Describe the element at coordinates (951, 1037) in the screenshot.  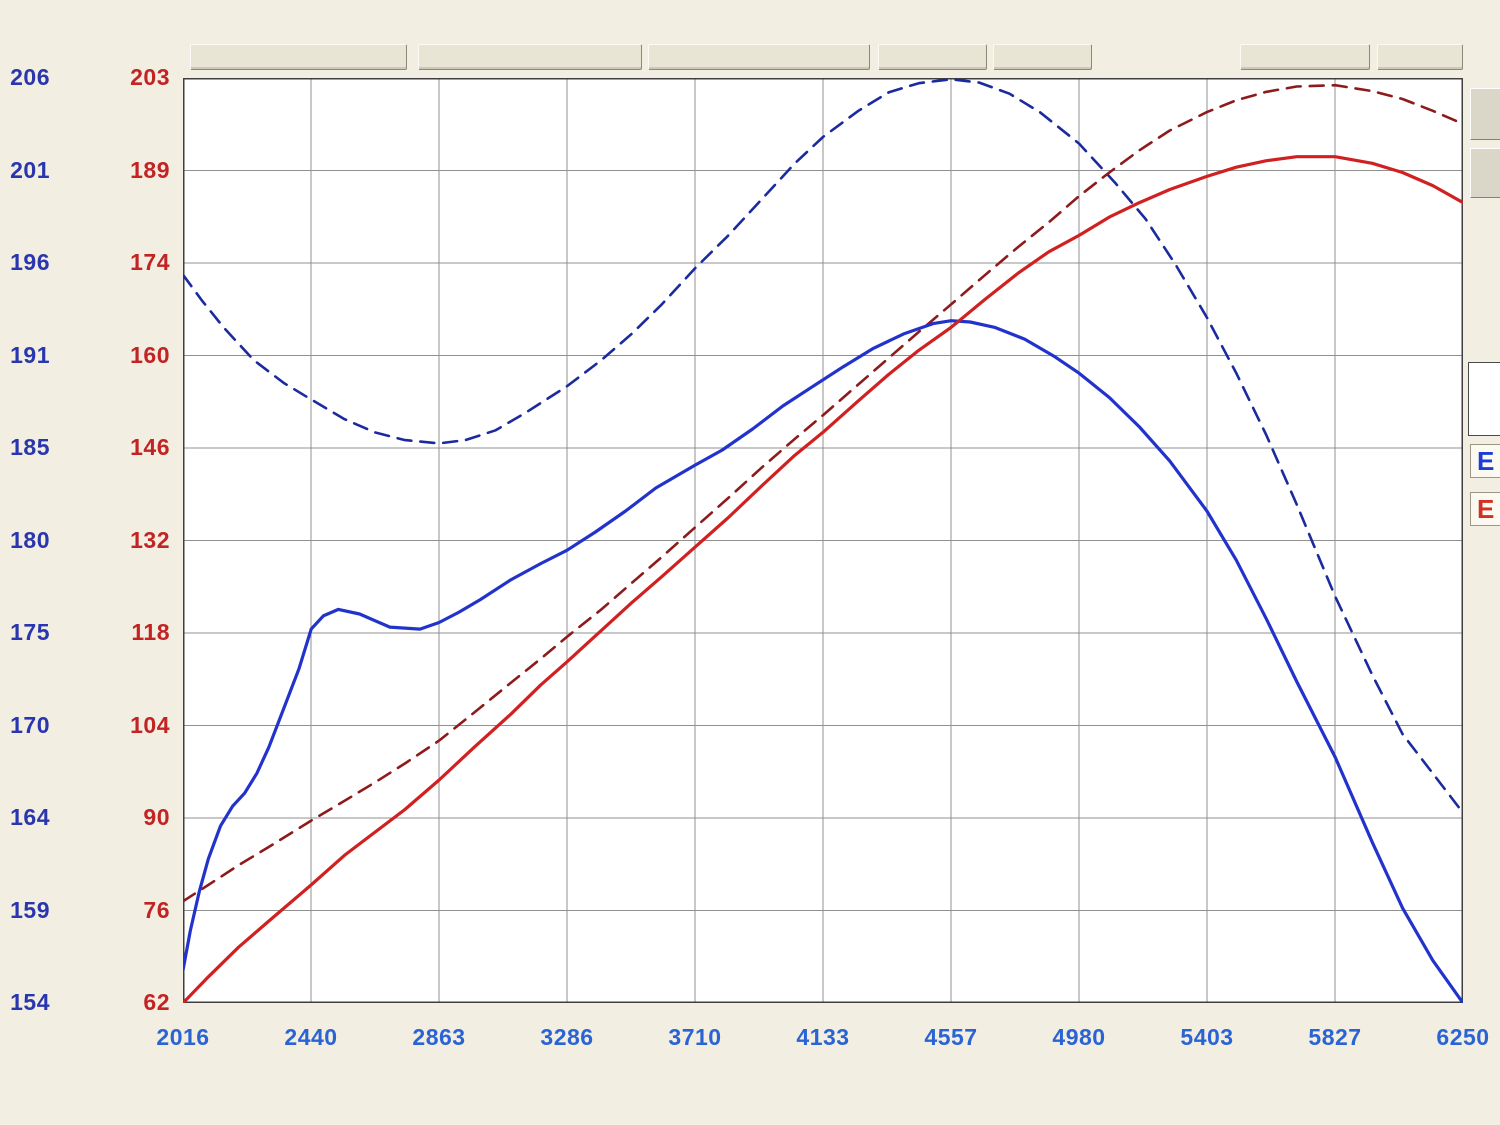
I see `x-tick-rpm: 4557` at that location.